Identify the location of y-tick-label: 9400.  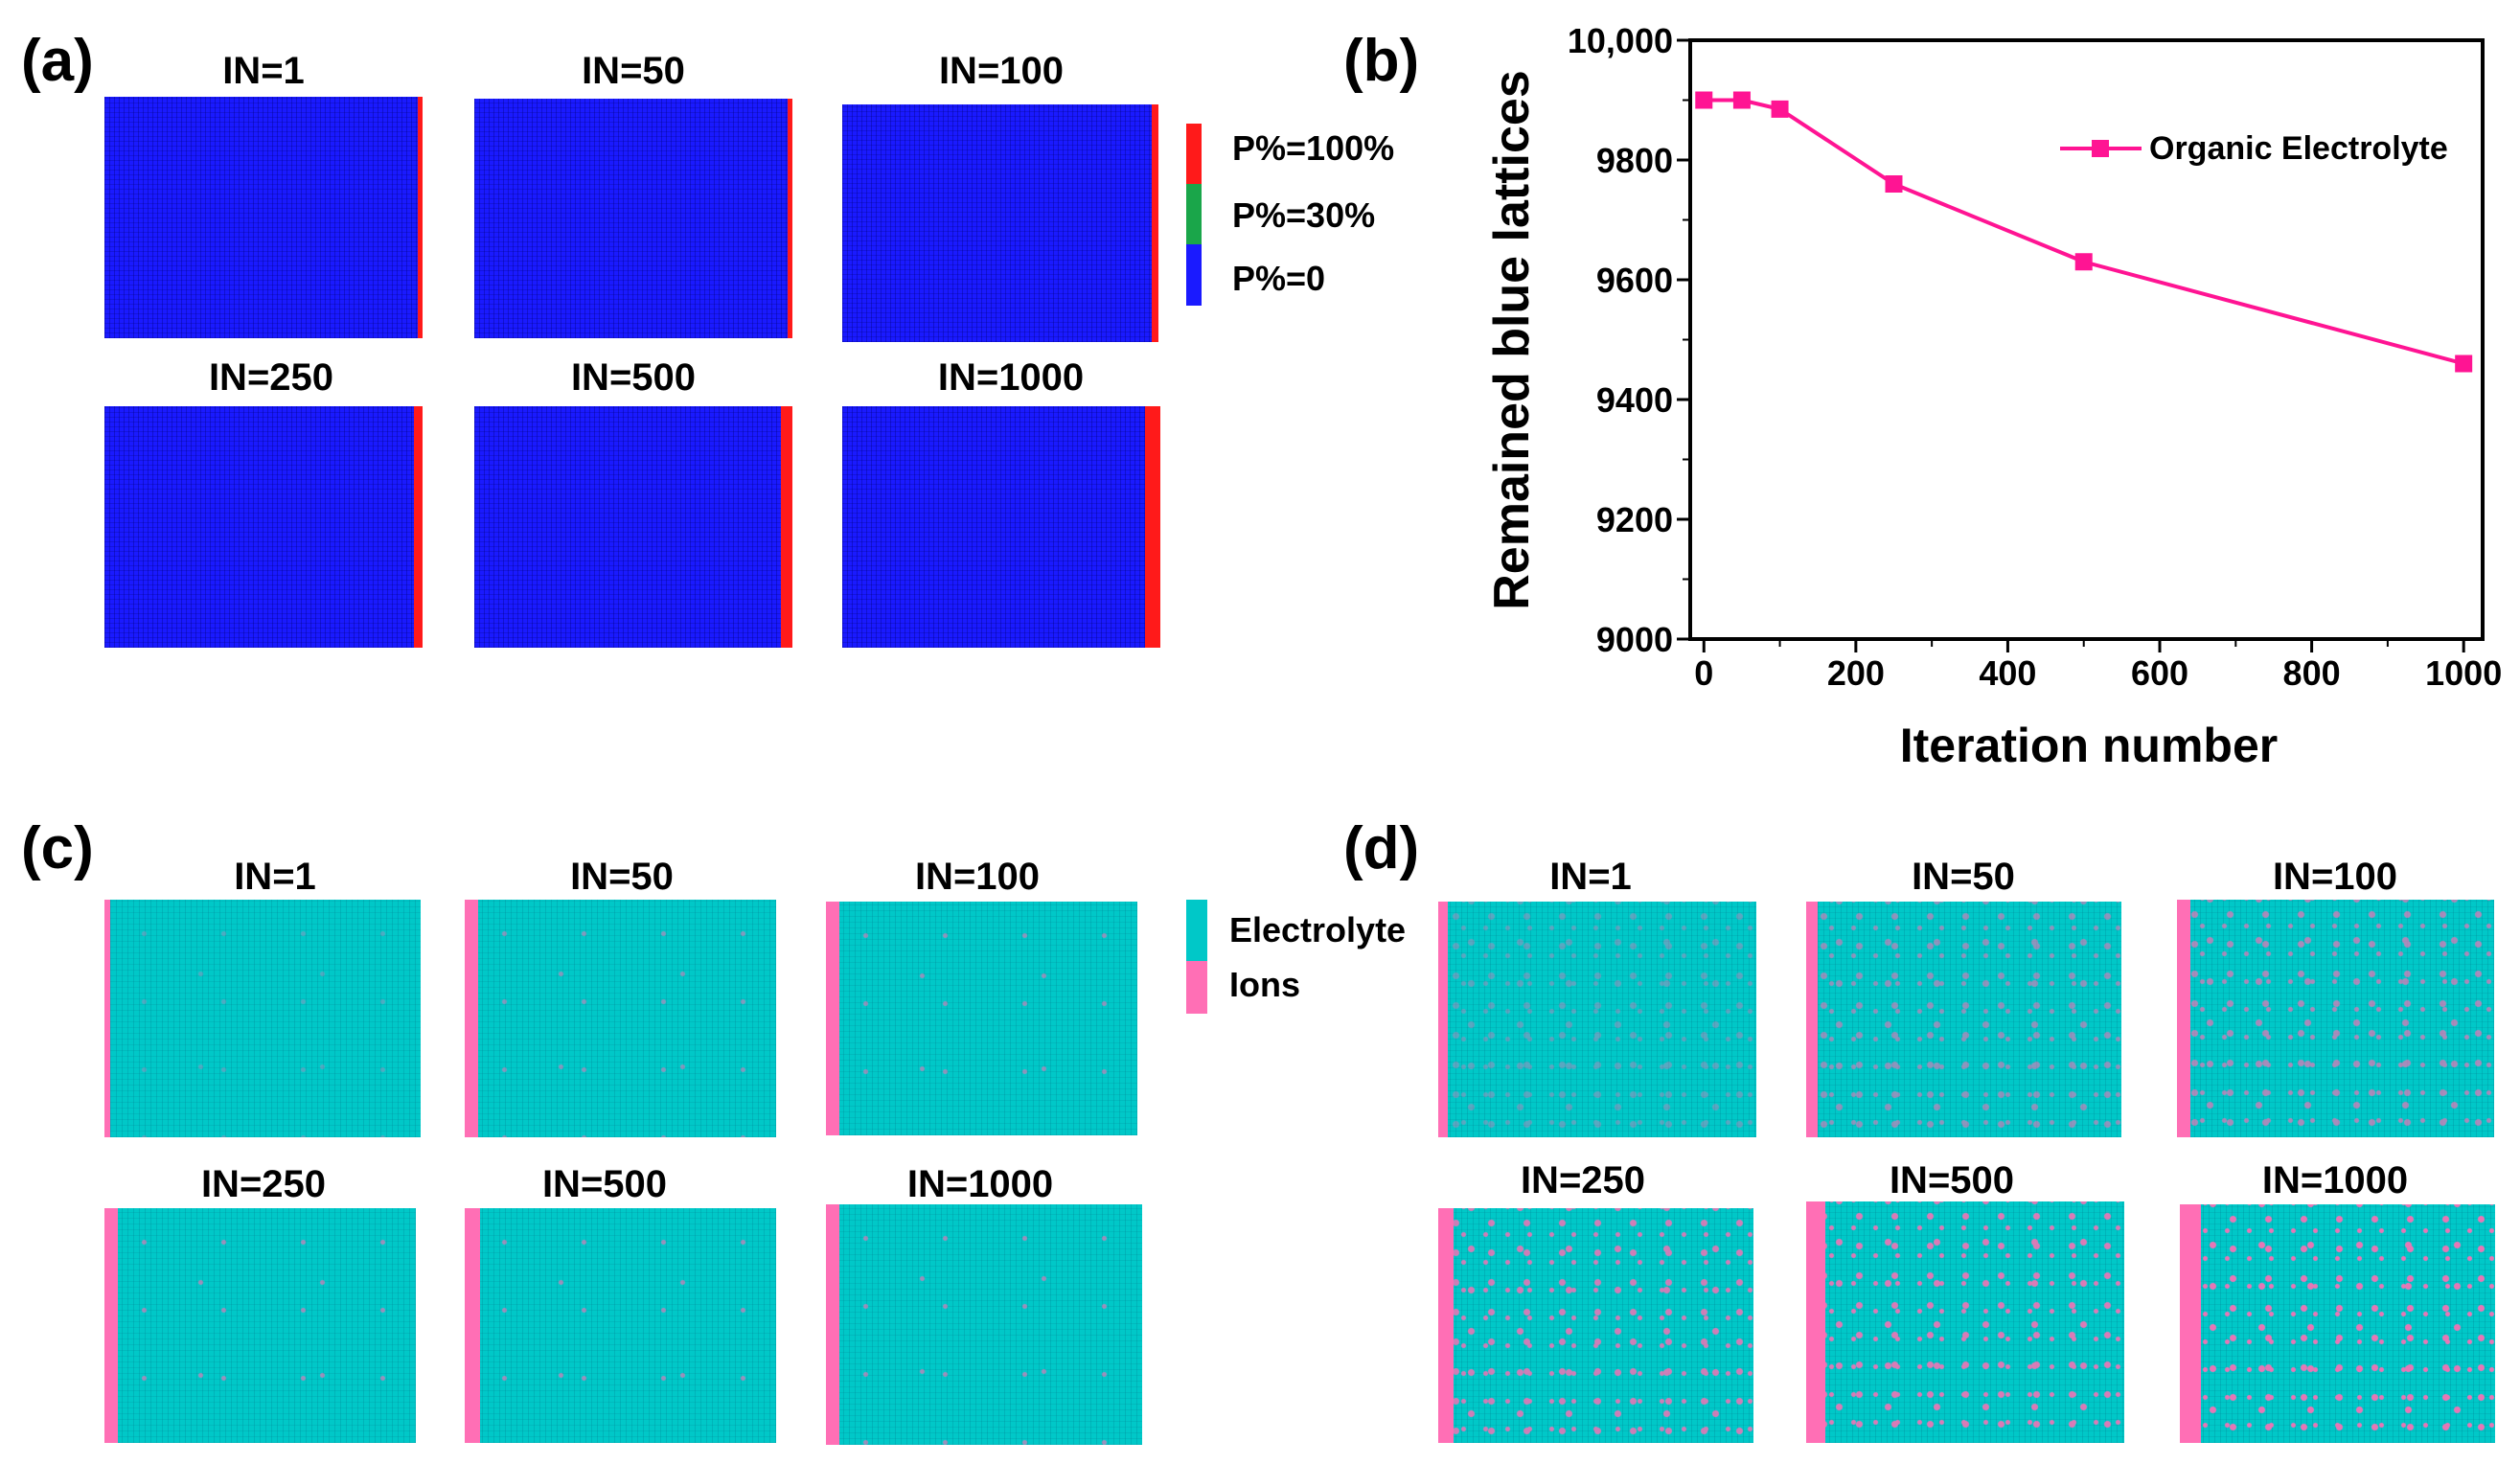
(1635, 400).